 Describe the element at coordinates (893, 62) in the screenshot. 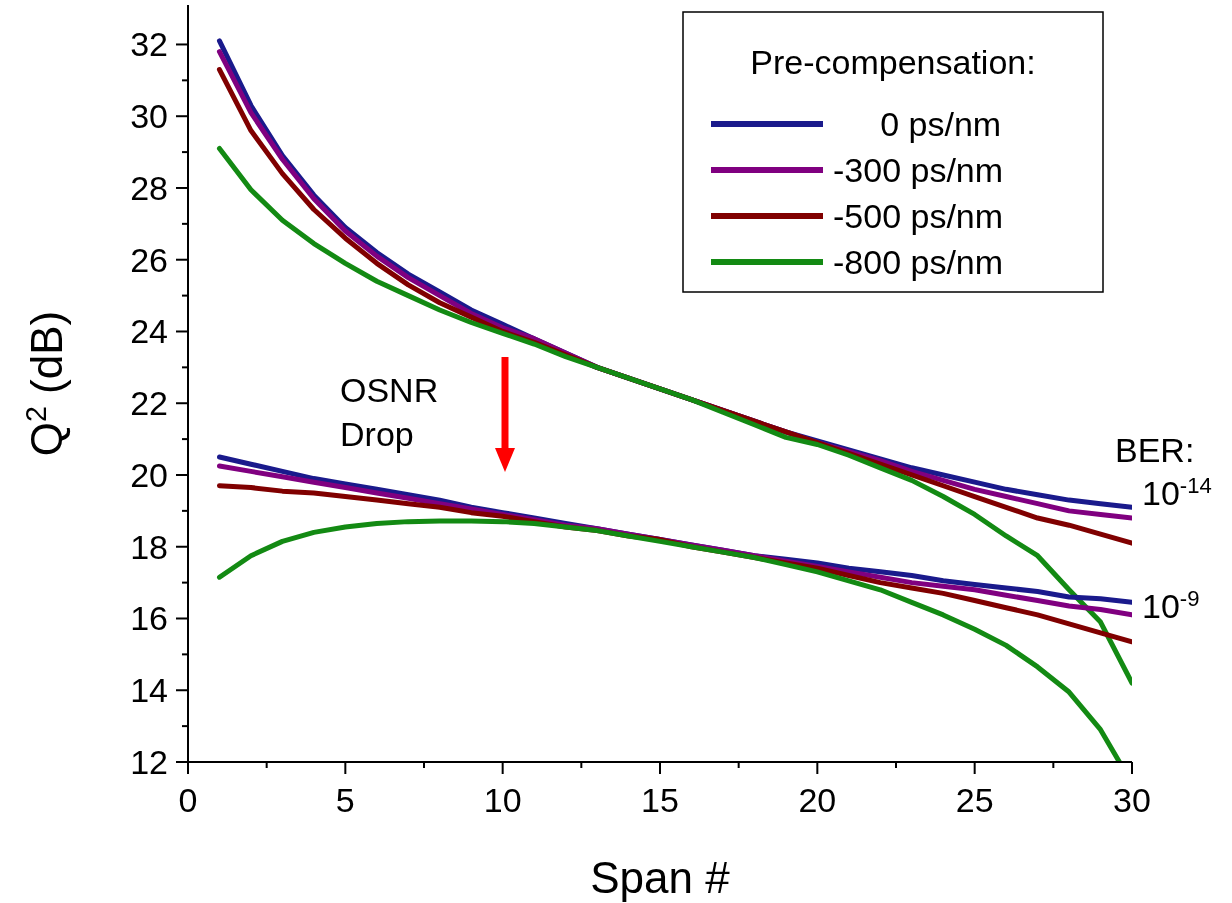

I see `legend-title: Pre-compensation:` at that location.